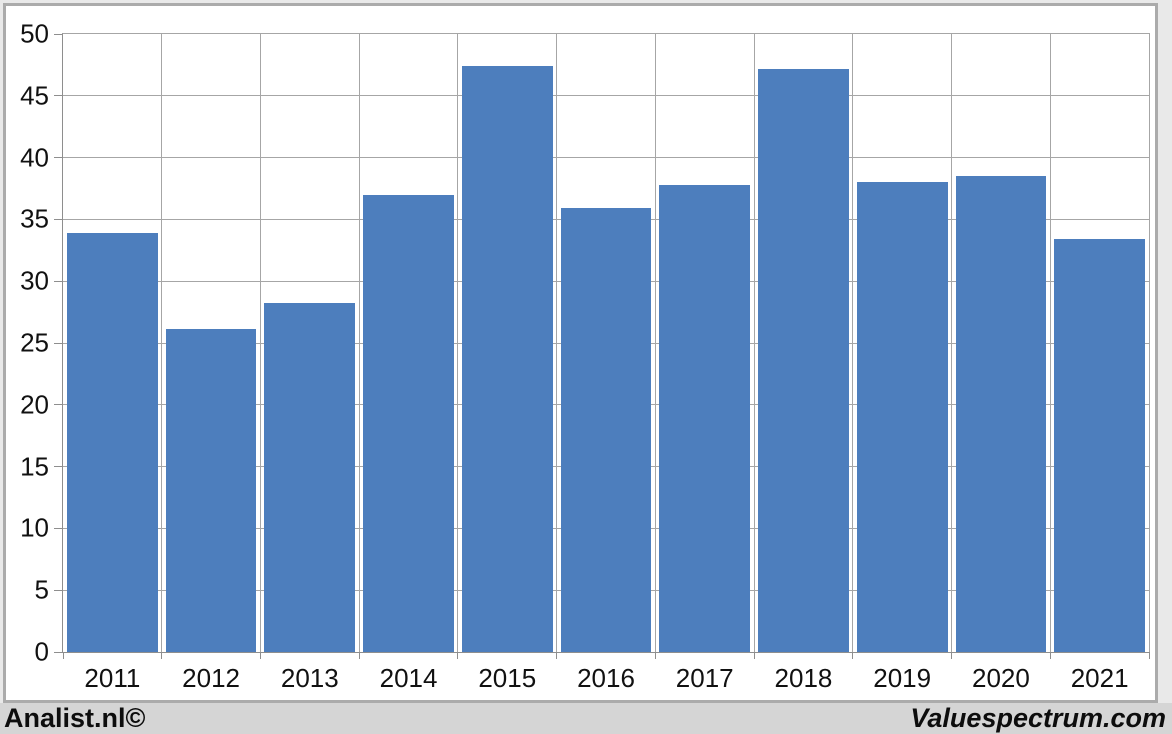 This screenshot has height=734, width=1172. Describe the element at coordinates (34, 404) in the screenshot. I see `y-axis-label: 20` at that location.